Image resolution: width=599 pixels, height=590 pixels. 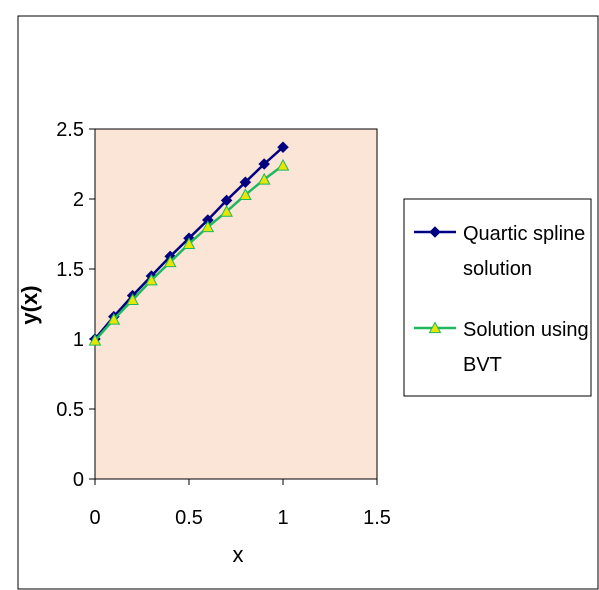 I want to click on y-tick-label: 0.5, so click(x=70, y=410).